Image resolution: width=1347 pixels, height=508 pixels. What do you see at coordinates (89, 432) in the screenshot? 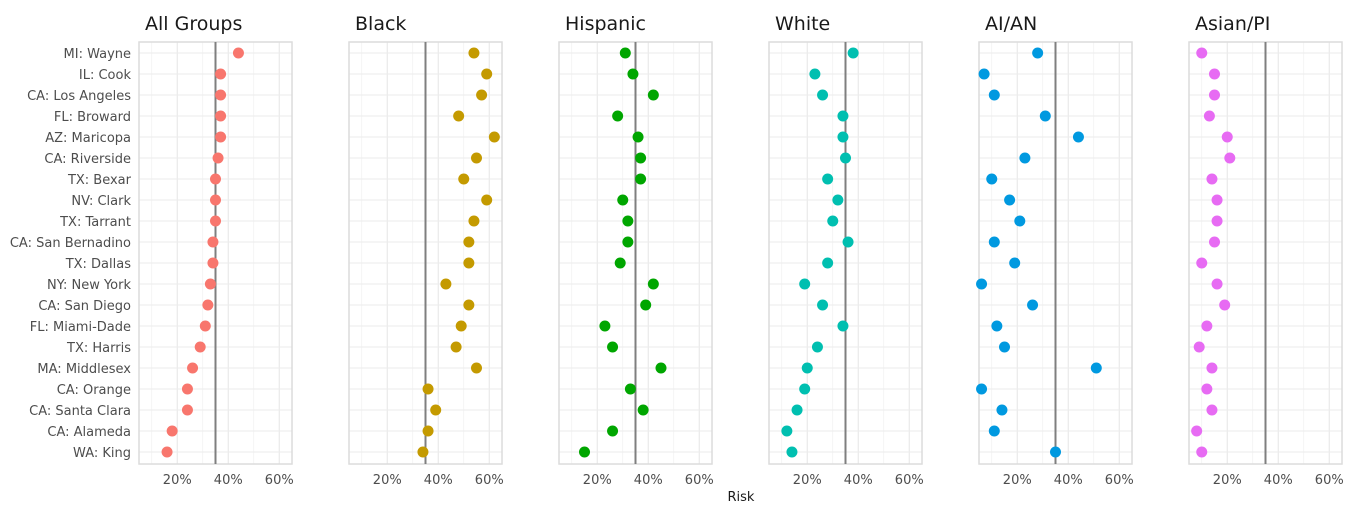
I see `y-tick-label: CA: Alameda` at bounding box center [89, 432].